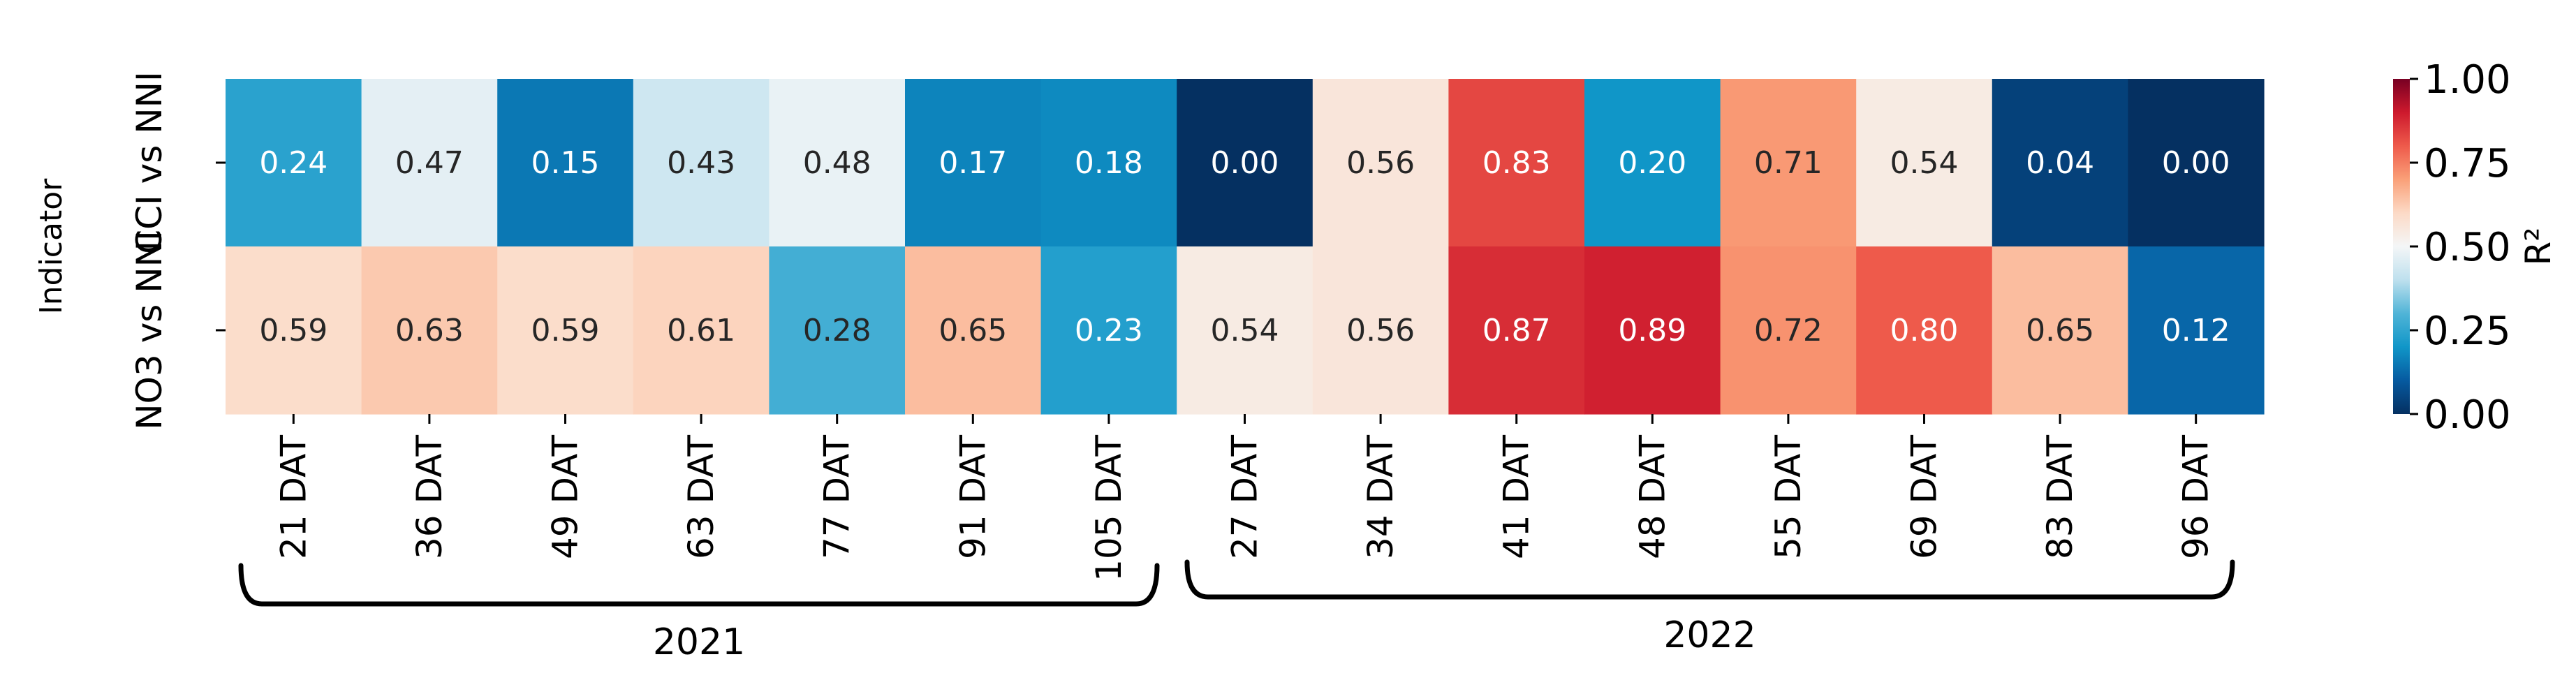  What do you see at coordinates (51, 246) in the screenshot?
I see `y-axis-label: Indicator` at bounding box center [51, 246].